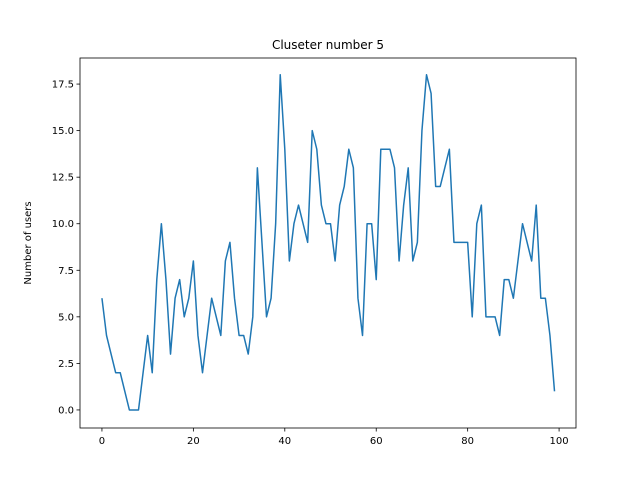 The height and width of the screenshot is (480, 640). What do you see at coordinates (559, 441) in the screenshot?
I see `x-tick-label: 100` at bounding box center [559, 441].